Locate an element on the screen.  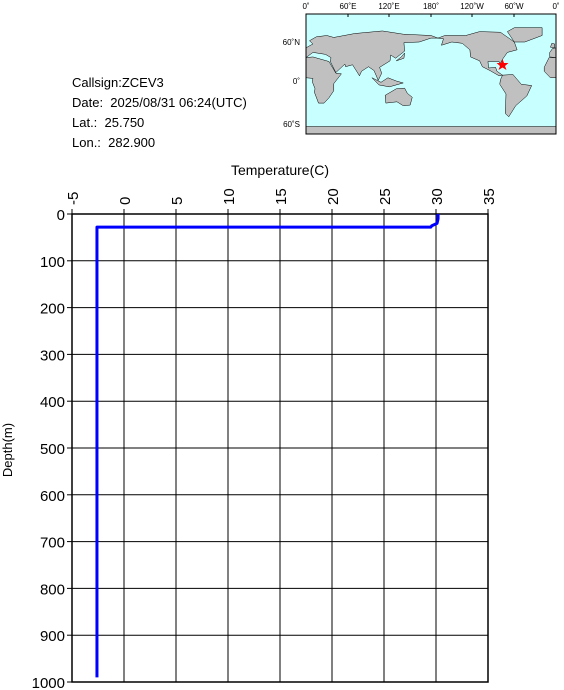
y-tick-label: 800 is located at coordinates (52, 589).